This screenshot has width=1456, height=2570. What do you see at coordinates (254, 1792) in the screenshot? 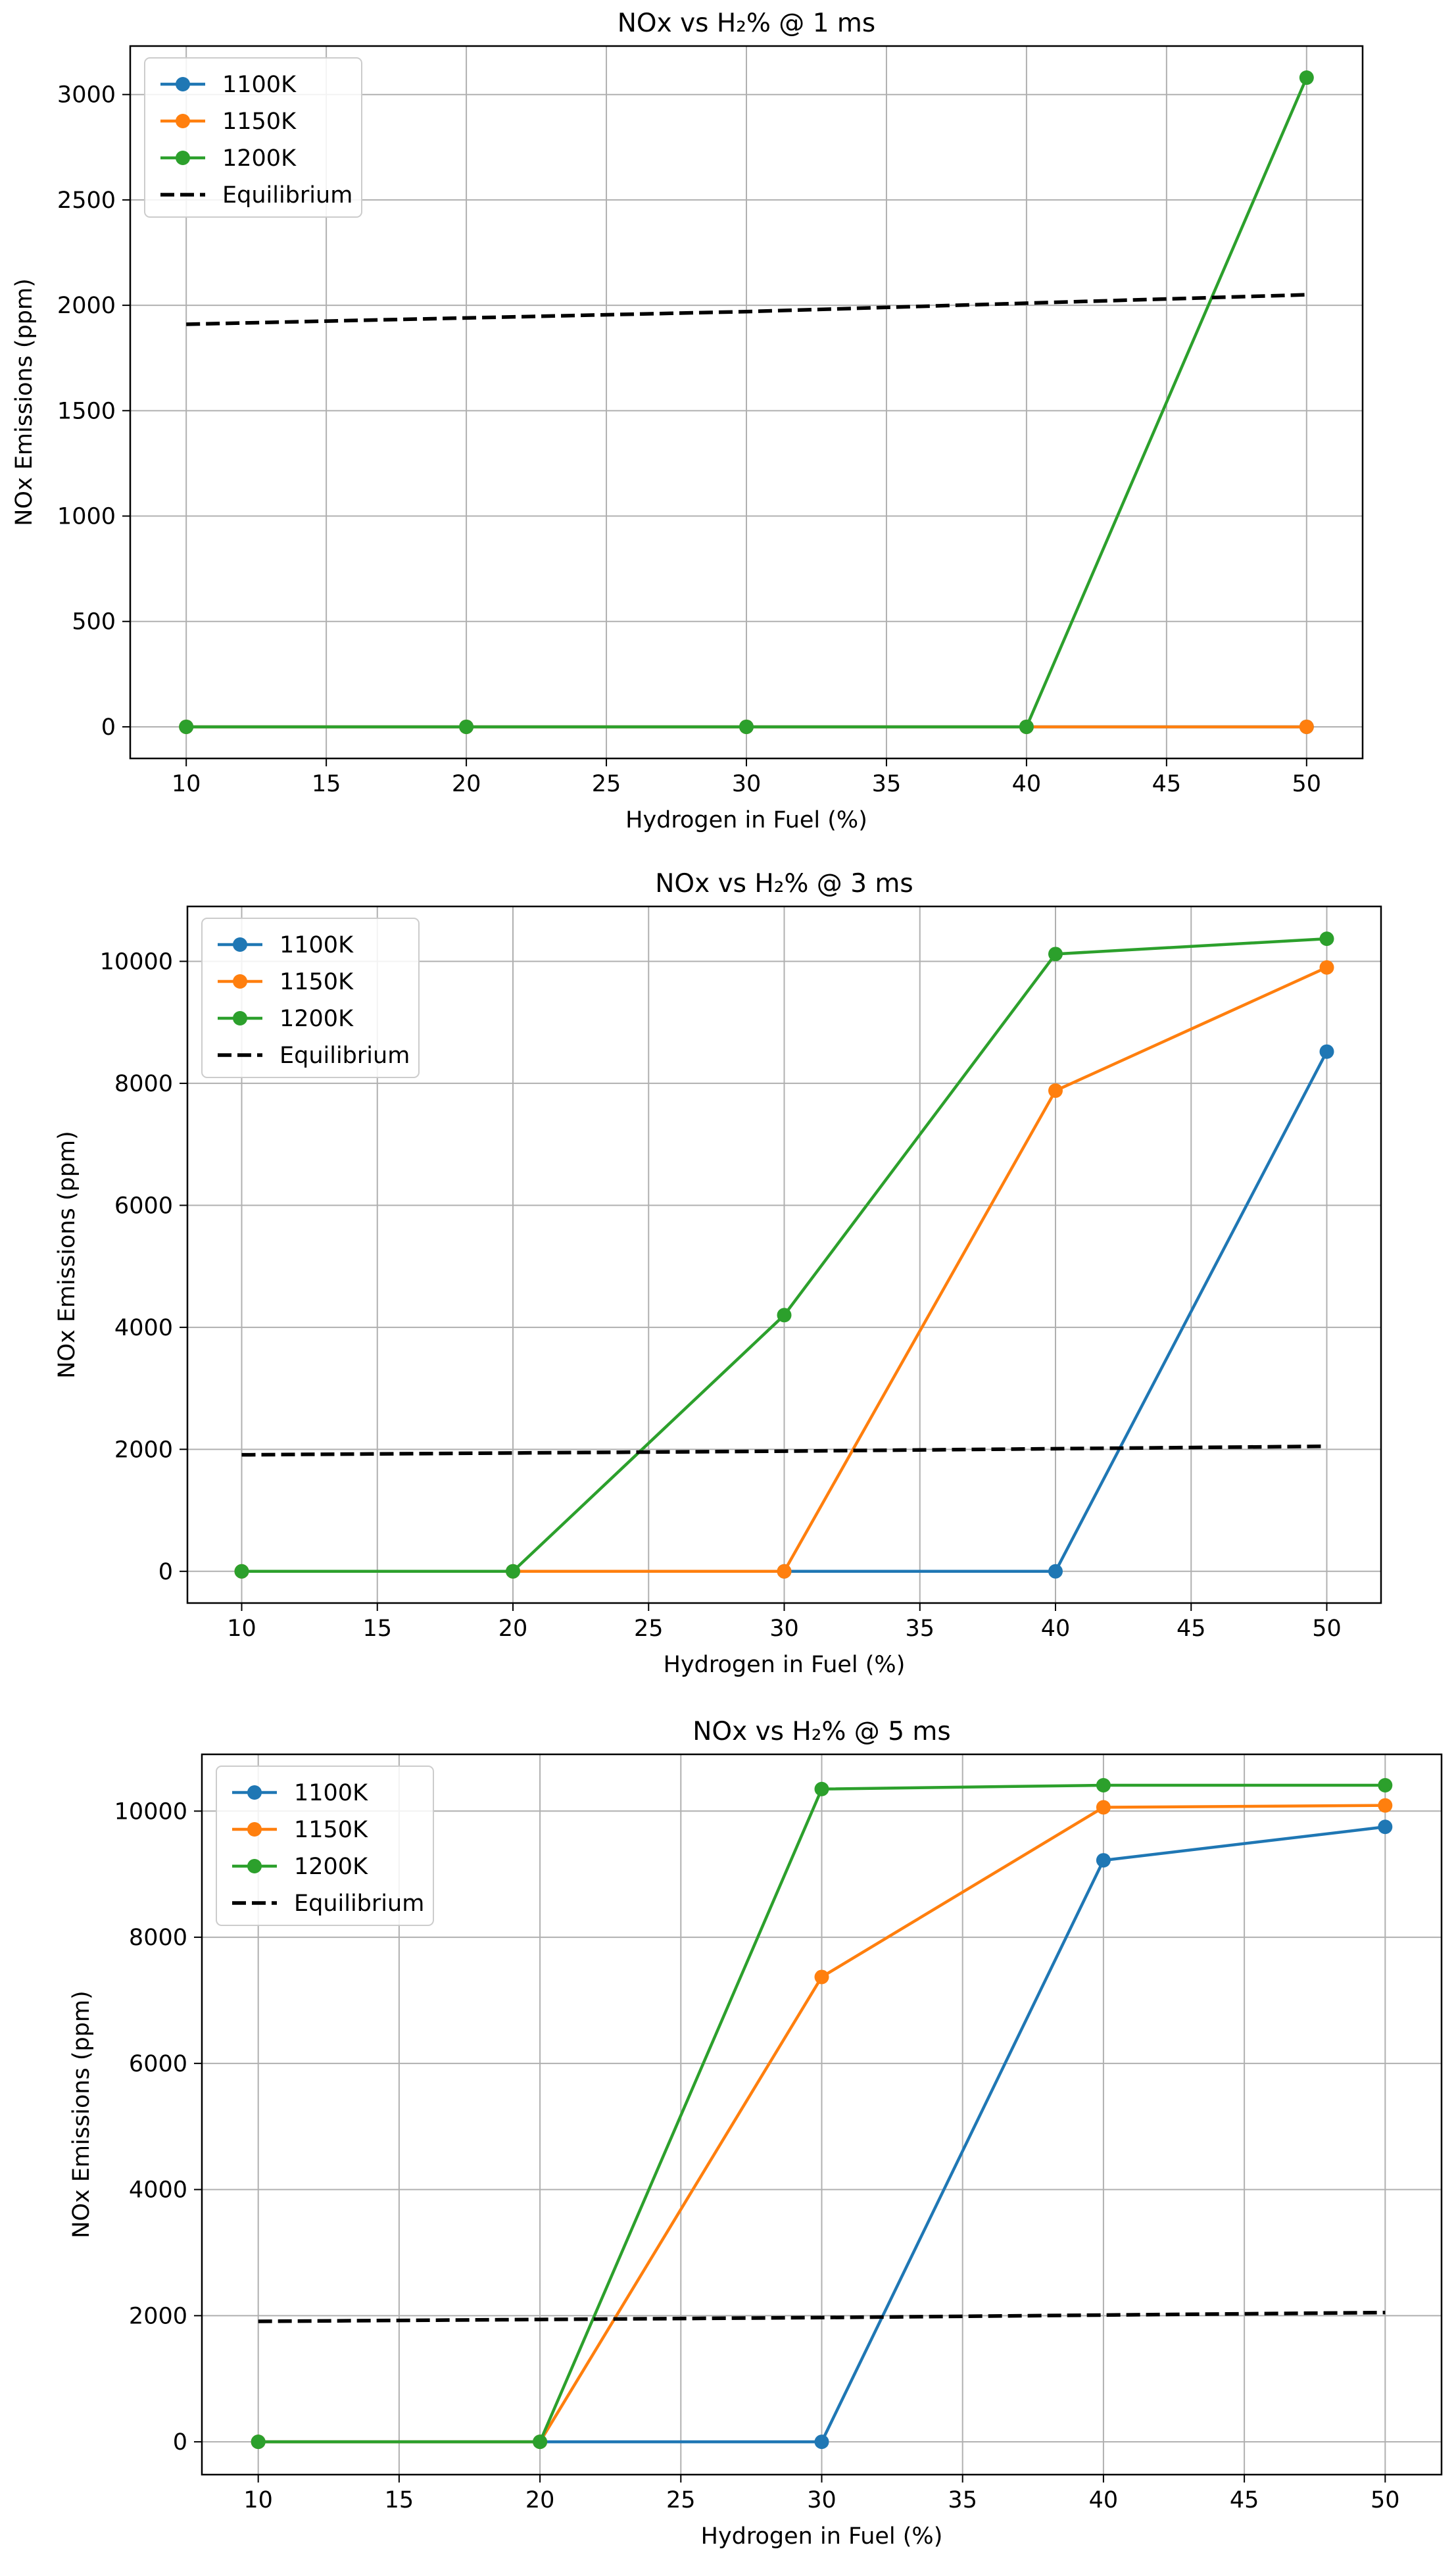
I see `legend-marker-1100k` at bounding box center [254, 1792].